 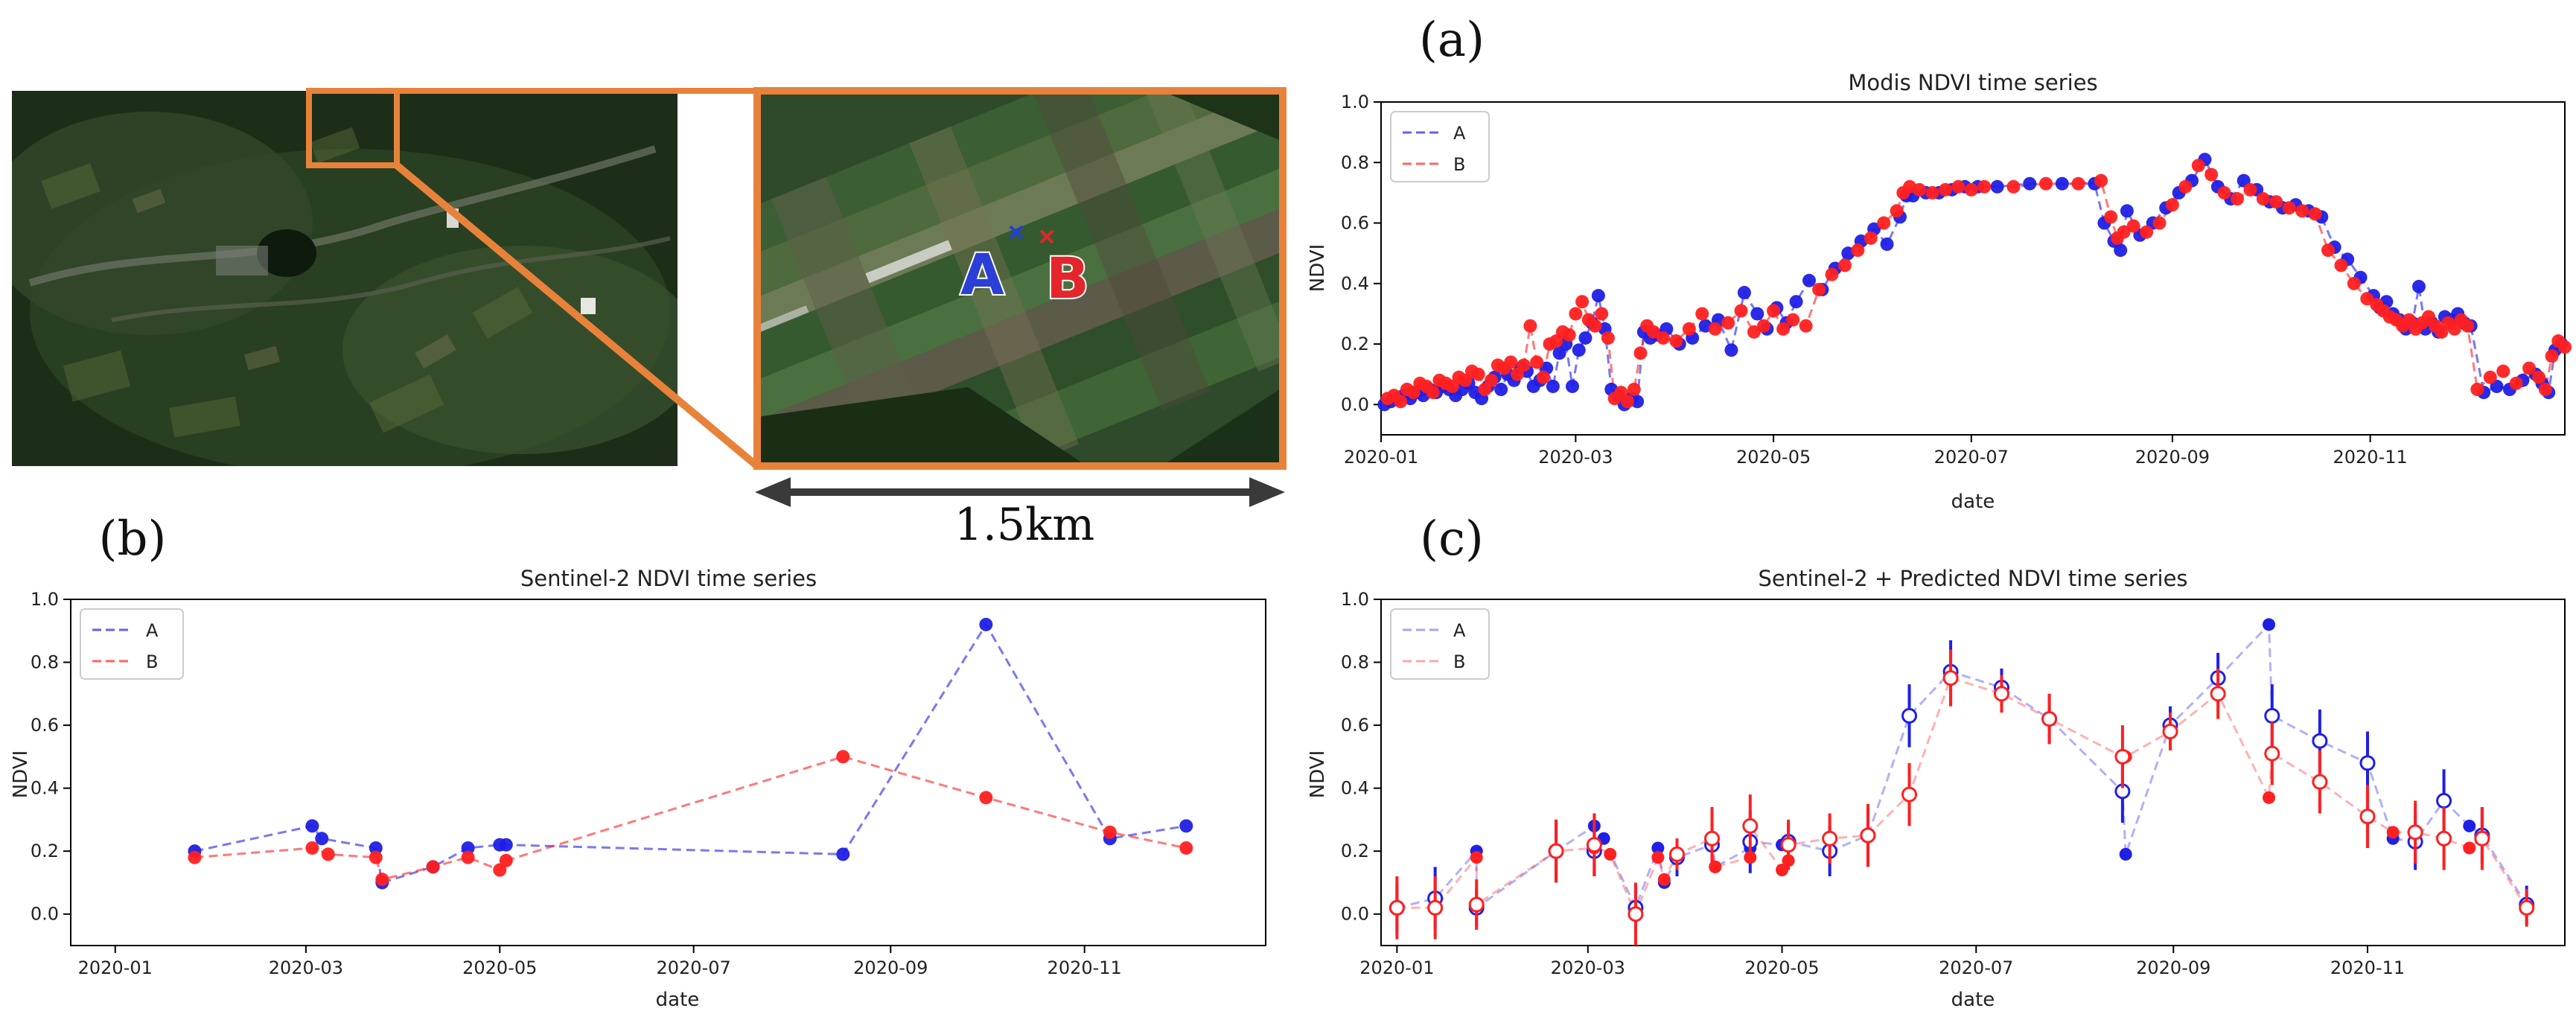 I want to click on chart-a-series-lines, so click(x=1974, y=282).